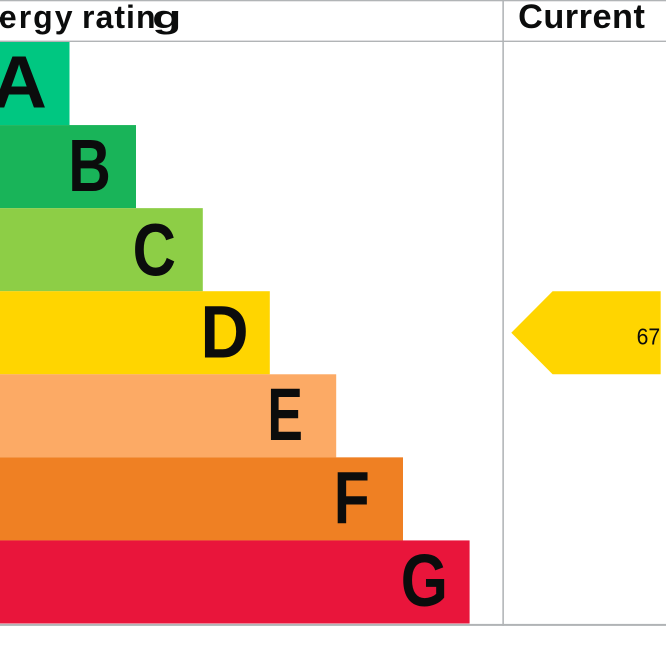 Image resolution: width=666 pixels, height=666 pixels. What do you see at coordinates (424, 582) in the screenshot?
I see `svg-text: G` at bounding box center [424, 582].